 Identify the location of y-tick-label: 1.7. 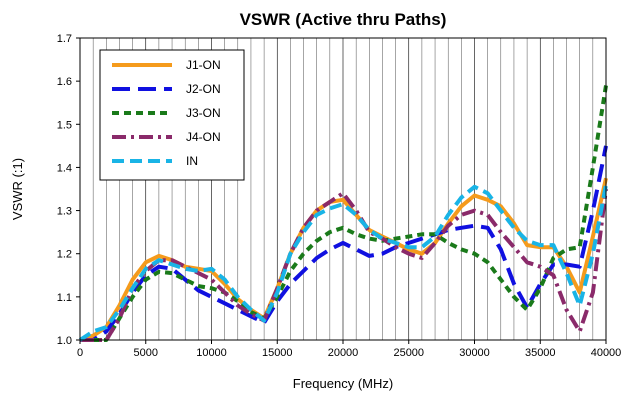
(64, 39).